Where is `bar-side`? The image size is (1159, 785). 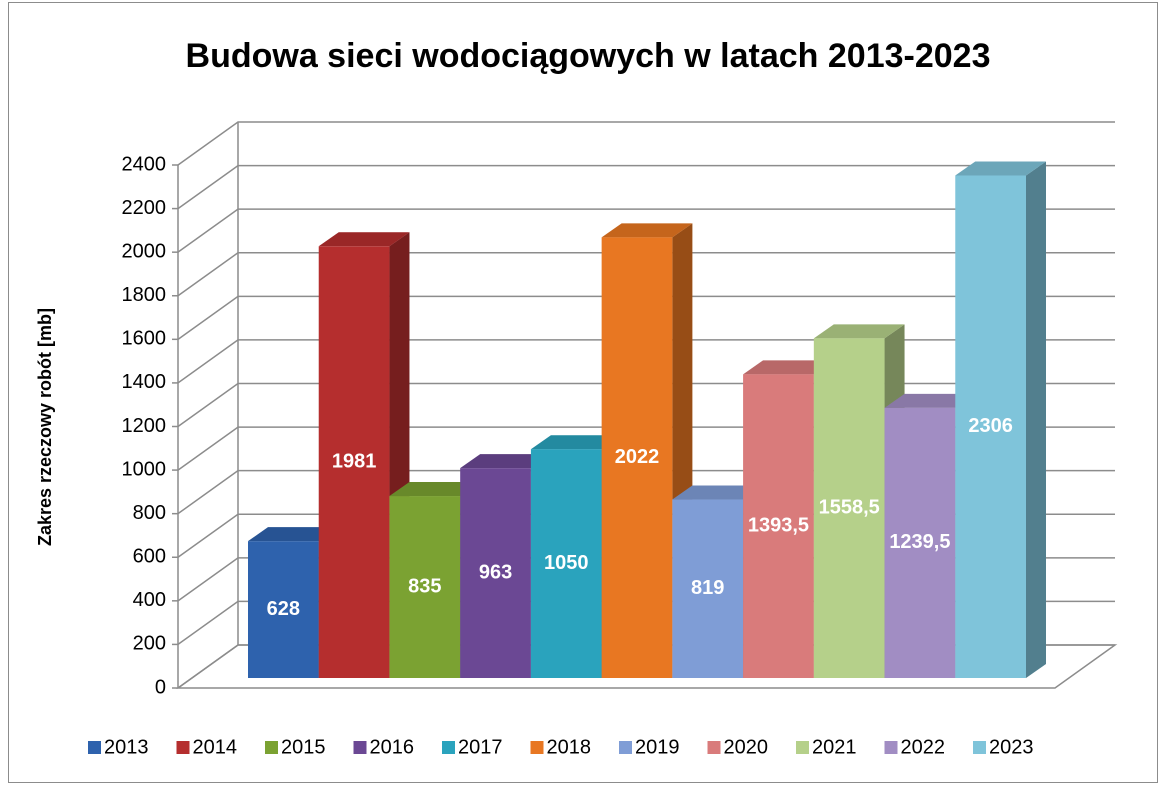
bar-side is located at coordinates (1036, 420).